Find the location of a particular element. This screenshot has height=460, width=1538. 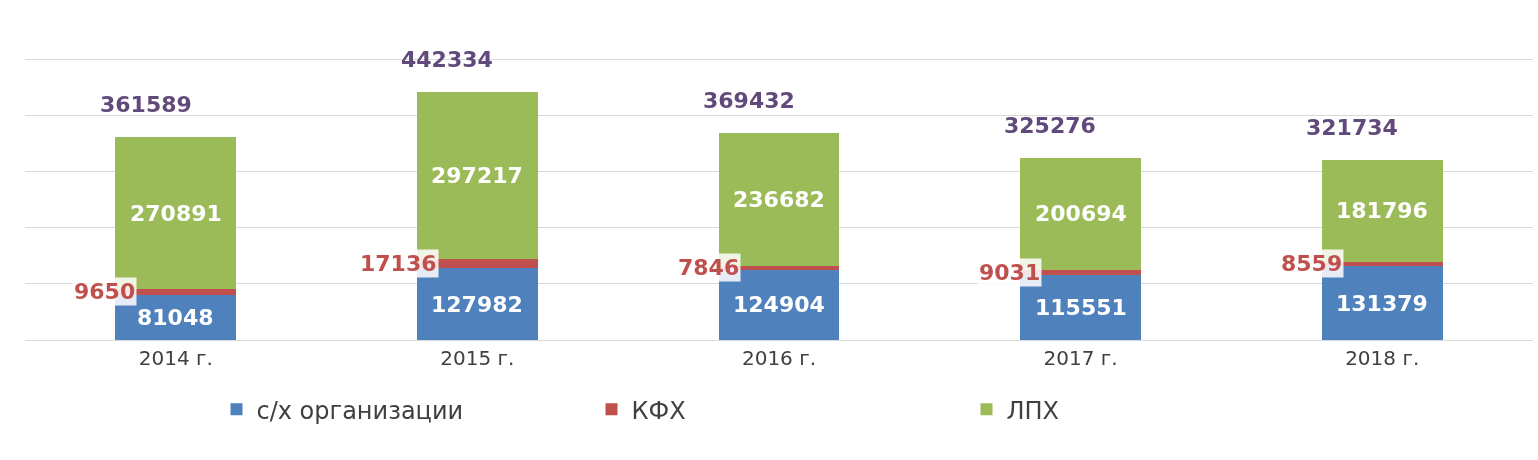

data-label: 9031 is located at coordinates (1010, 272).